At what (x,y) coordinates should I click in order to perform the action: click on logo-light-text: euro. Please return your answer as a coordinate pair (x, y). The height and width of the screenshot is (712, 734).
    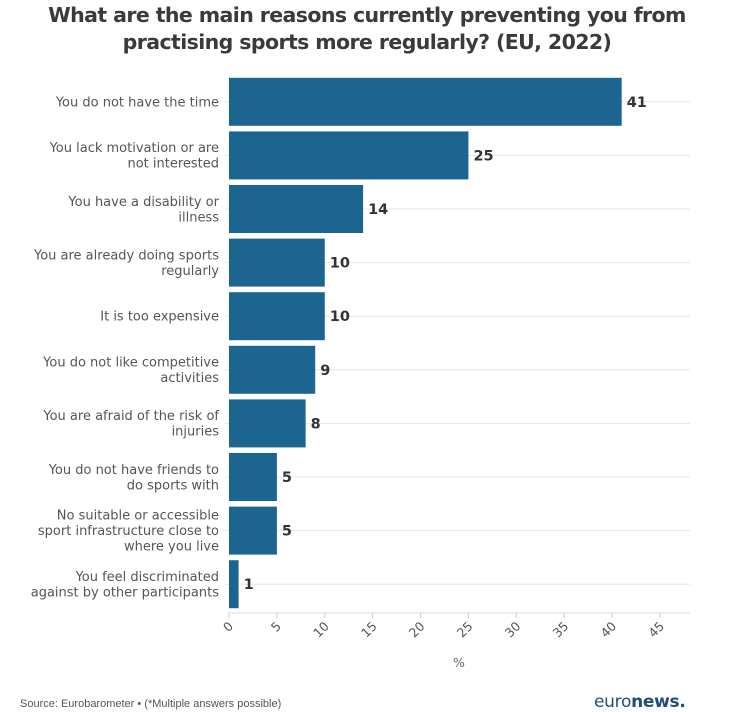
    Looking at the image, I should click on (613, 702).